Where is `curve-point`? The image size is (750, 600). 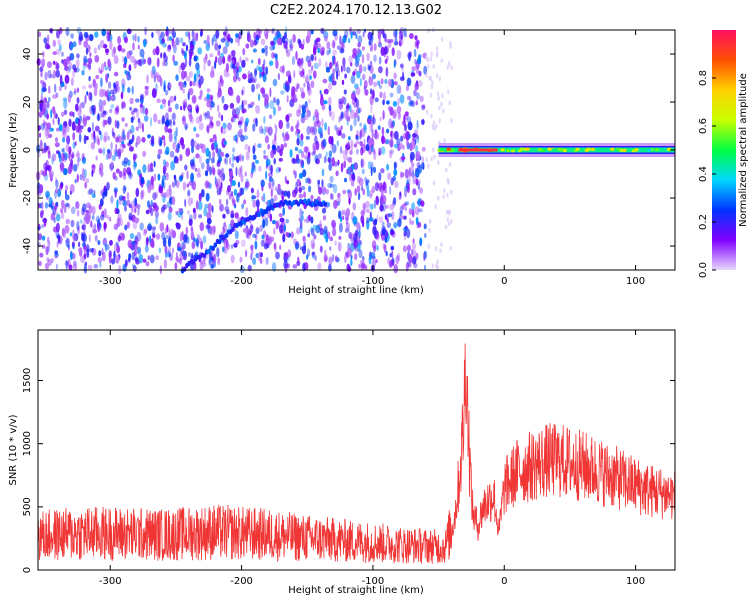 curve-point is located at coordinates (219, 242).